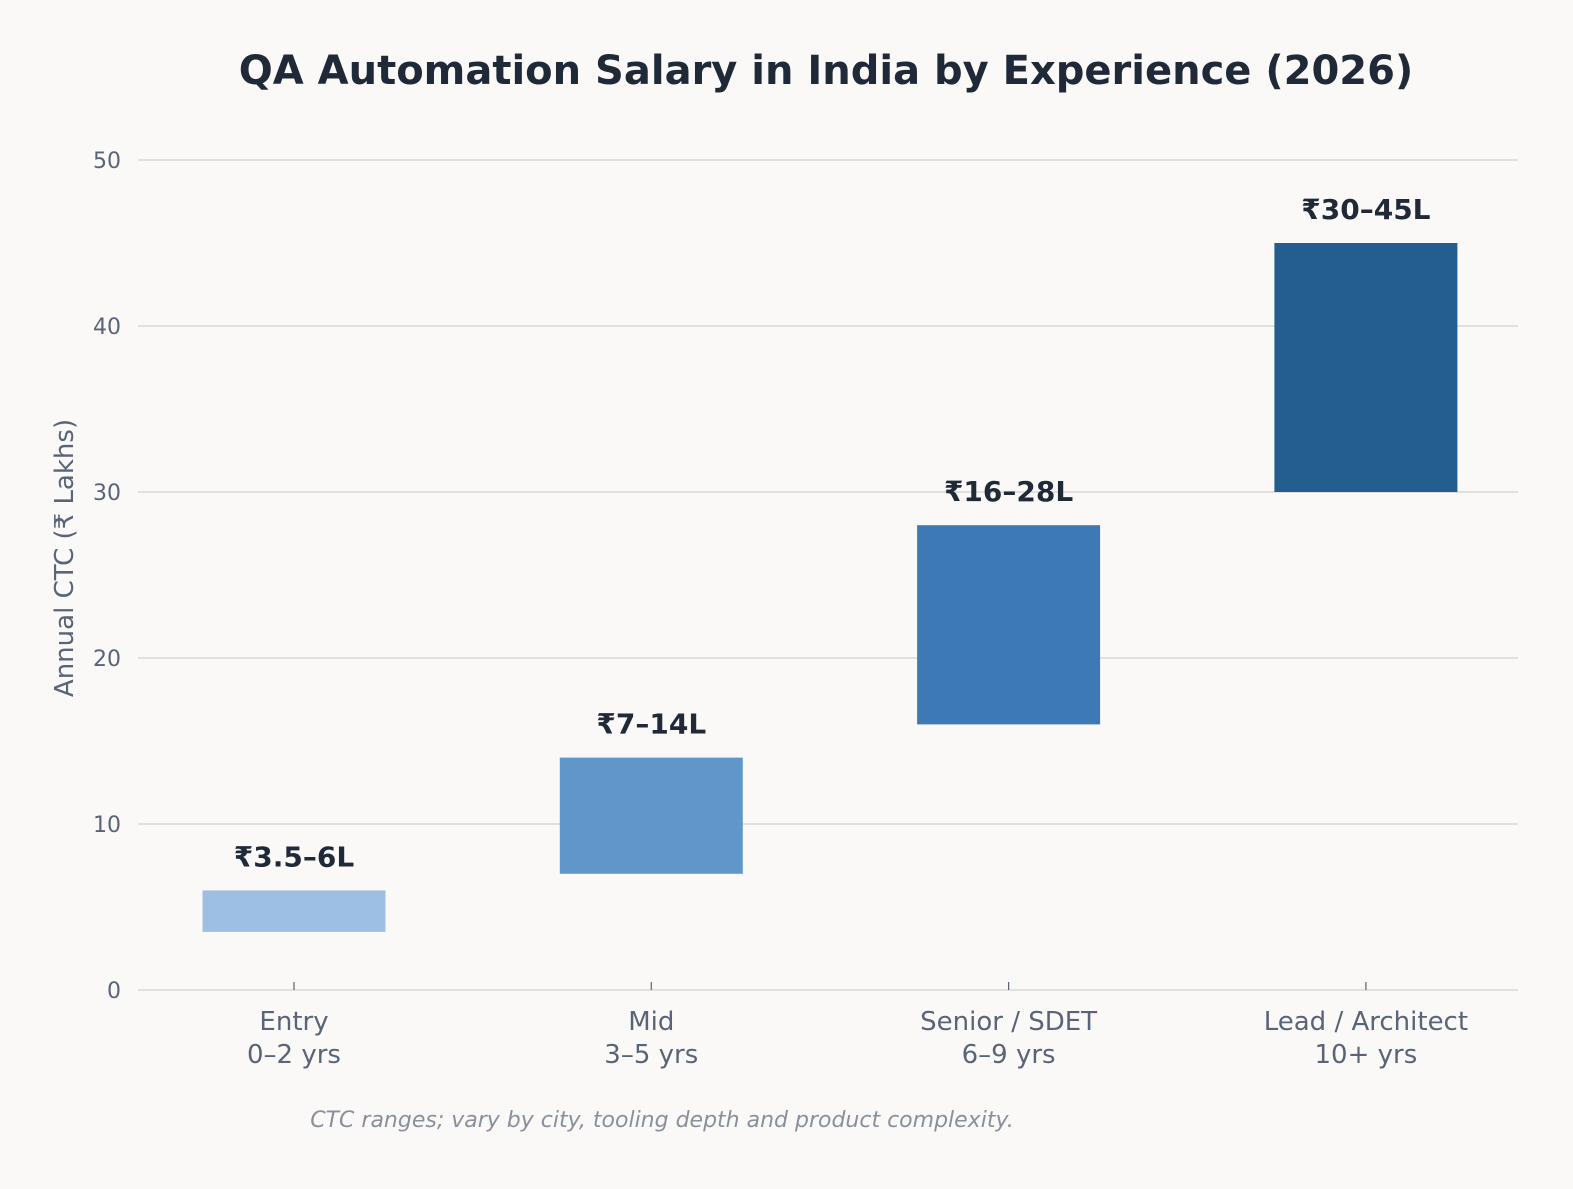 The height and width of the screenshot is (1189, 1573). What do you see at coordinates (293, 1022) in the screenshot?
I see `x-tick-label-0: Entry` at bounding box center [293, 1022].